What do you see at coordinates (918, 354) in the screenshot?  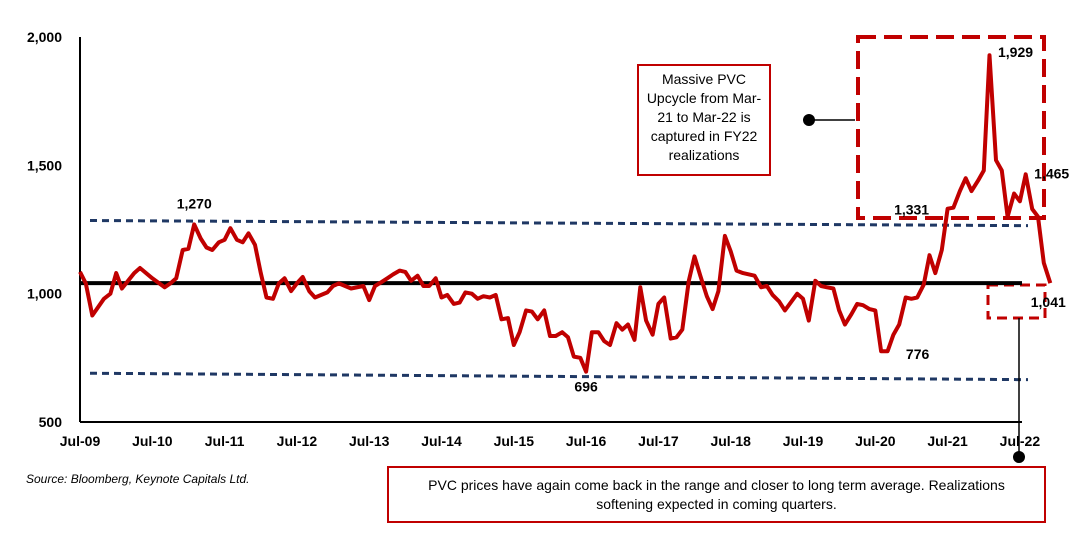 I see `data-label: 776` at bounding box center [918, 354].